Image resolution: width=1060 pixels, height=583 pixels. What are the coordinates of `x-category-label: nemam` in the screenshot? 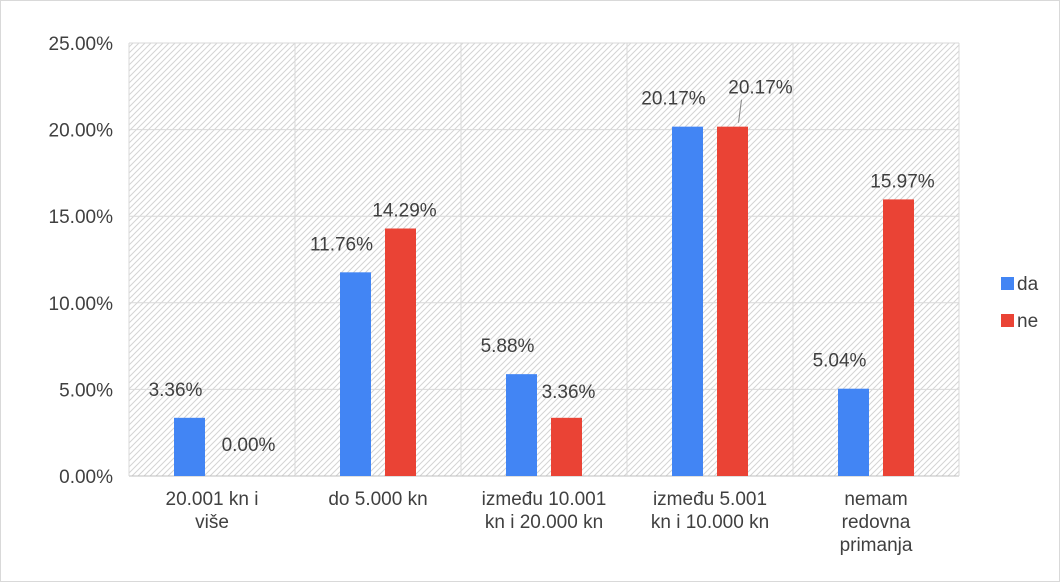 It's located at (875, 499).